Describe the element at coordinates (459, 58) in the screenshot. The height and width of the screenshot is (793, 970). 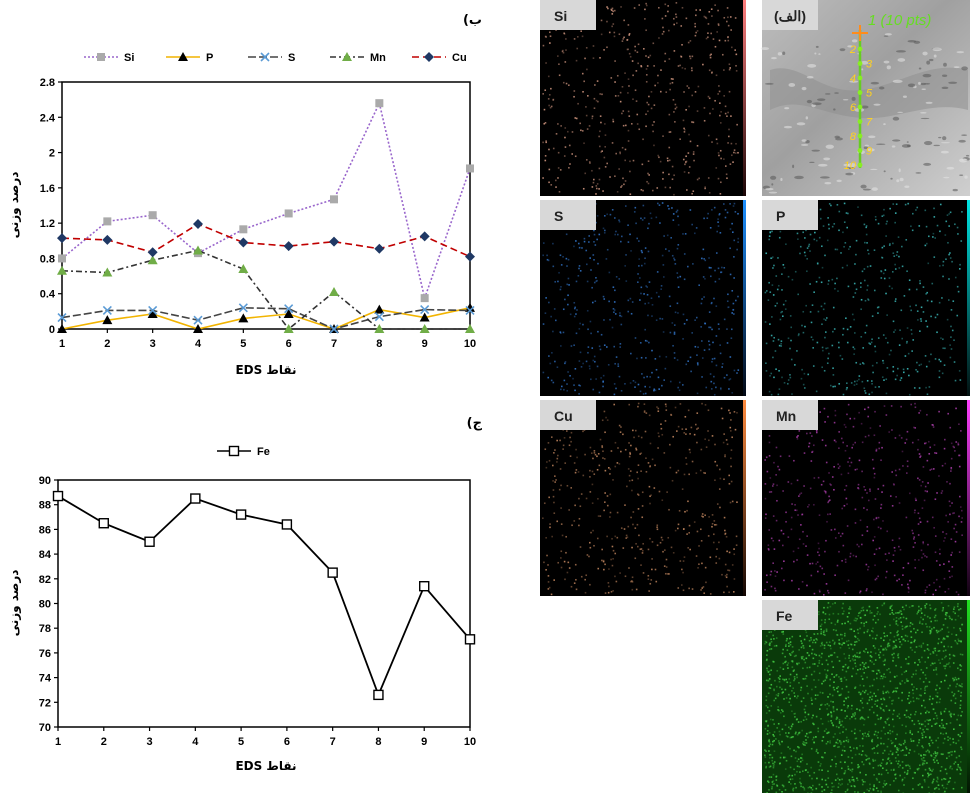
I see `legend-label: Cu` at that location.